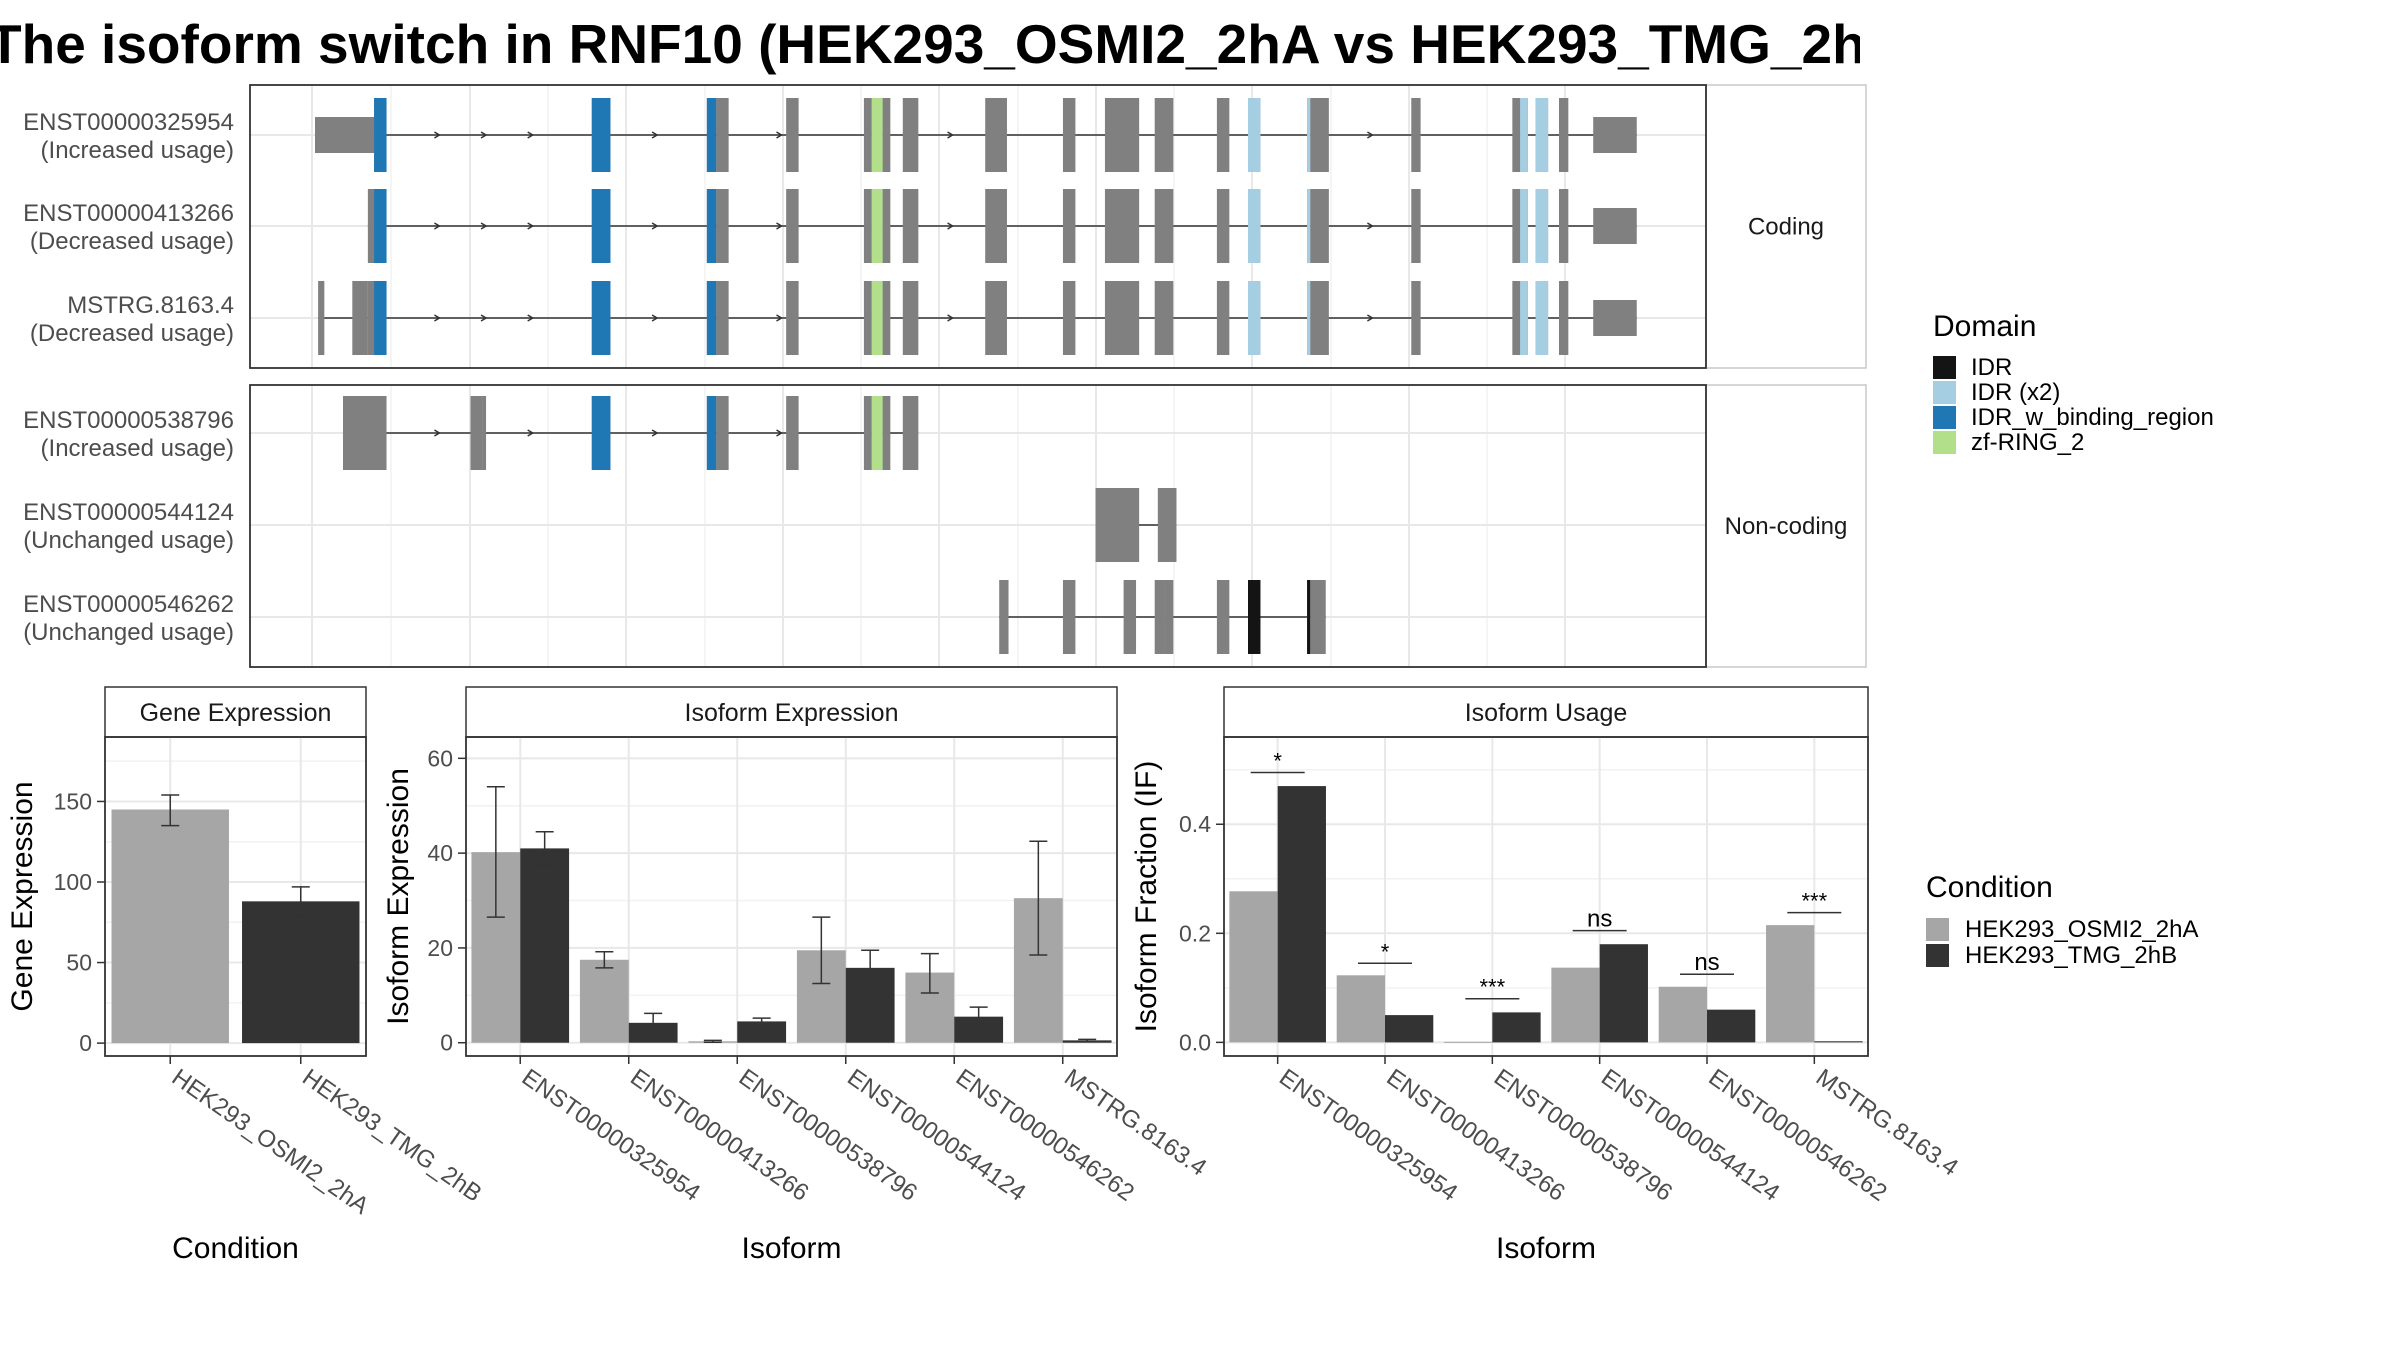  I want to click on transcript-MSTRG.8163.4: MSTRG.8163.4(Decreased usage), so click(833, 318).